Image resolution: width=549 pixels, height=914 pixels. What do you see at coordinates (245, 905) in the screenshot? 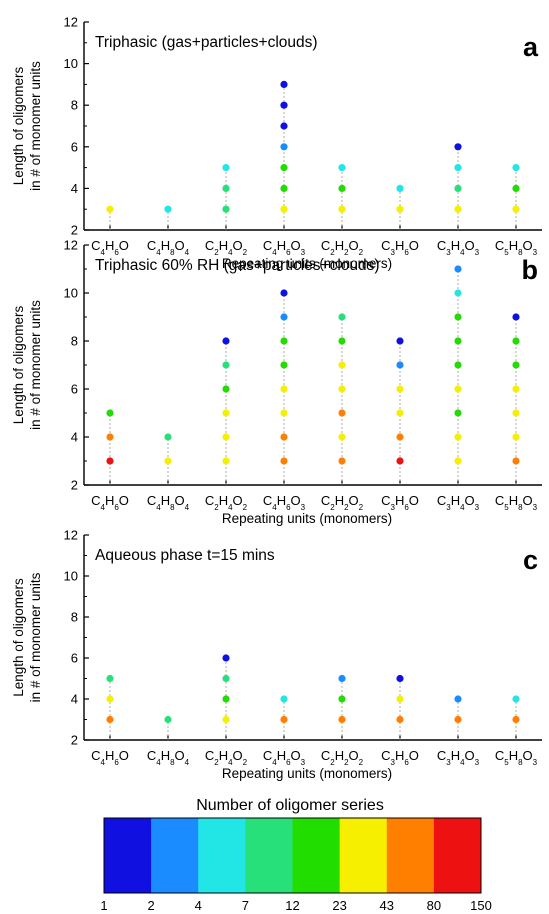
I see `colorbar-tick-label: 7` at bounding box center [245, 905].